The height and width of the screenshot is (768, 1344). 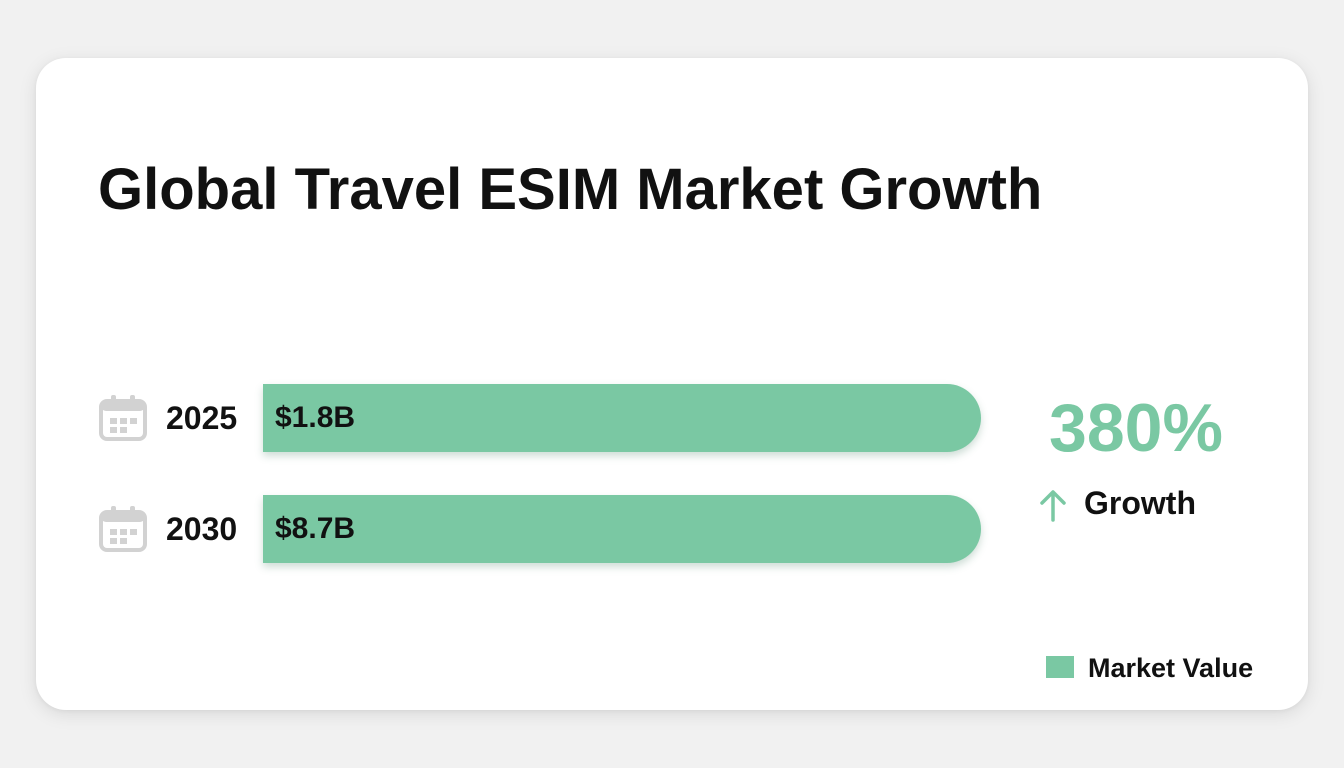 I want to click on bar-row-2030: 2030 $8.7B, so click(x=548, y=529).